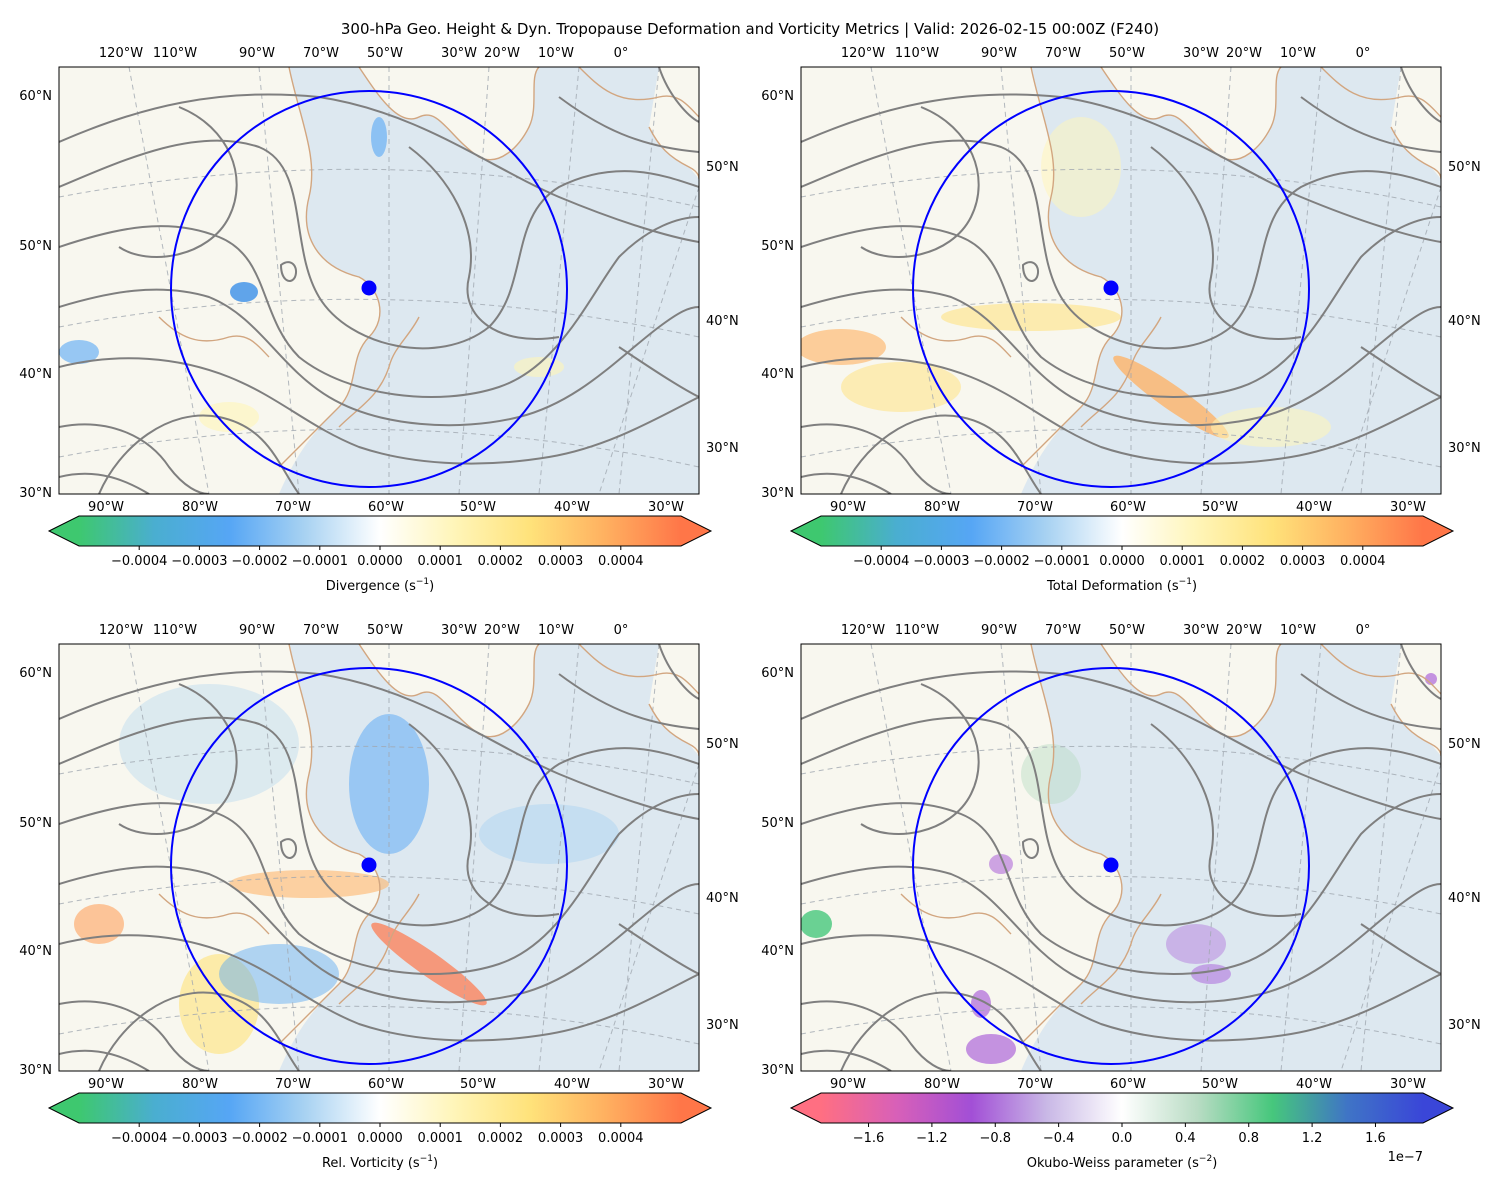  Describe the element at coordinates (1312, 1138) in the screenshot. I see `colorbar-tick-label: 1.2` at that location.